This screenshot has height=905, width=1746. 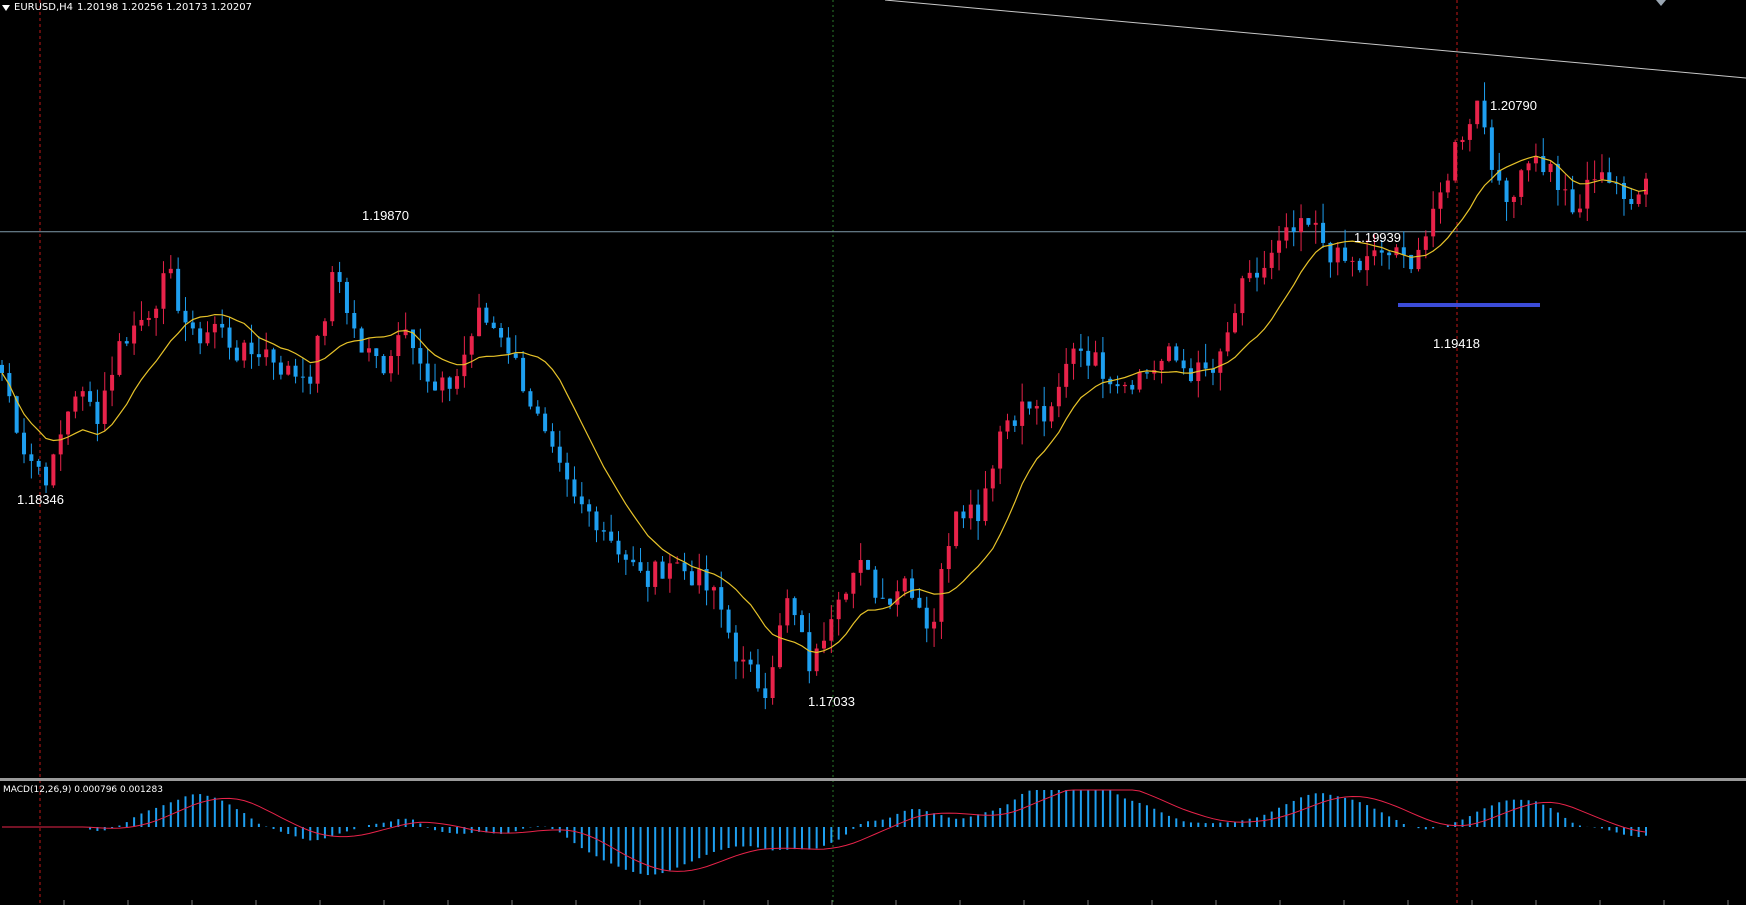 I want to click on pane-separator, so click(x=873, y=779).